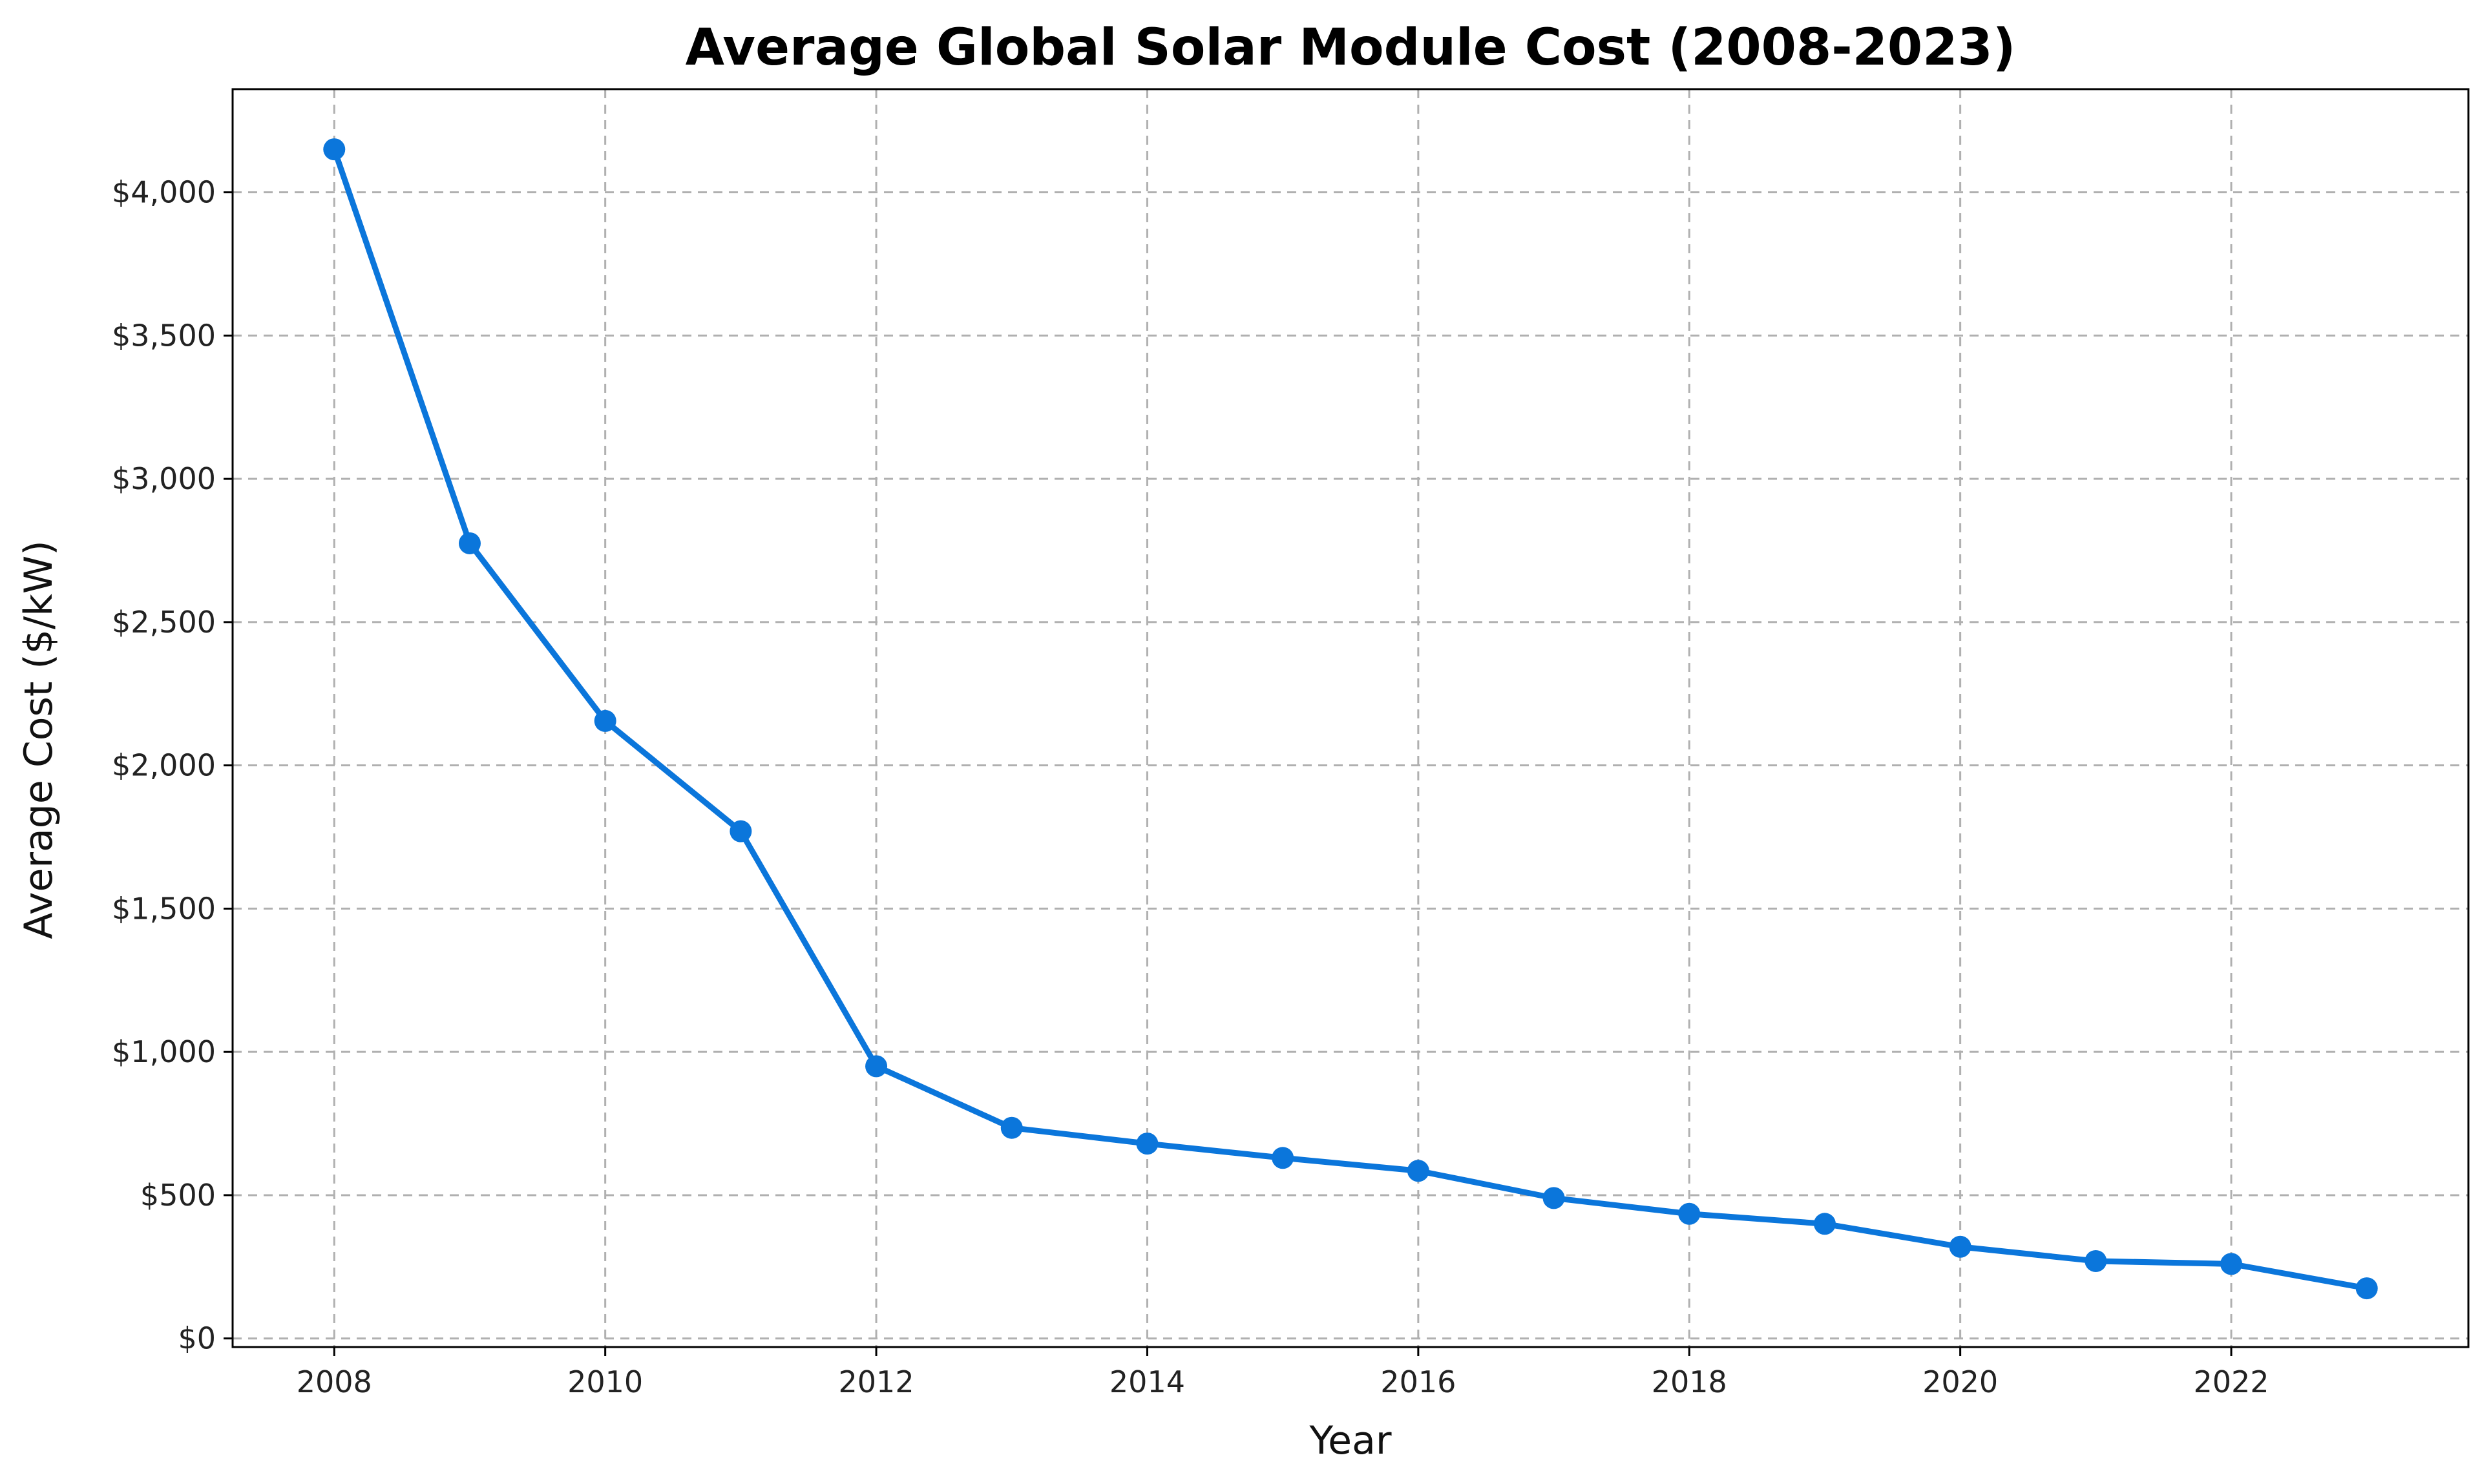 This screenshot has width=2491, height=1484. Describe the element at coordinates (164, 622) in the screenshot. I see `y-tick-label: $2,500` at that location.